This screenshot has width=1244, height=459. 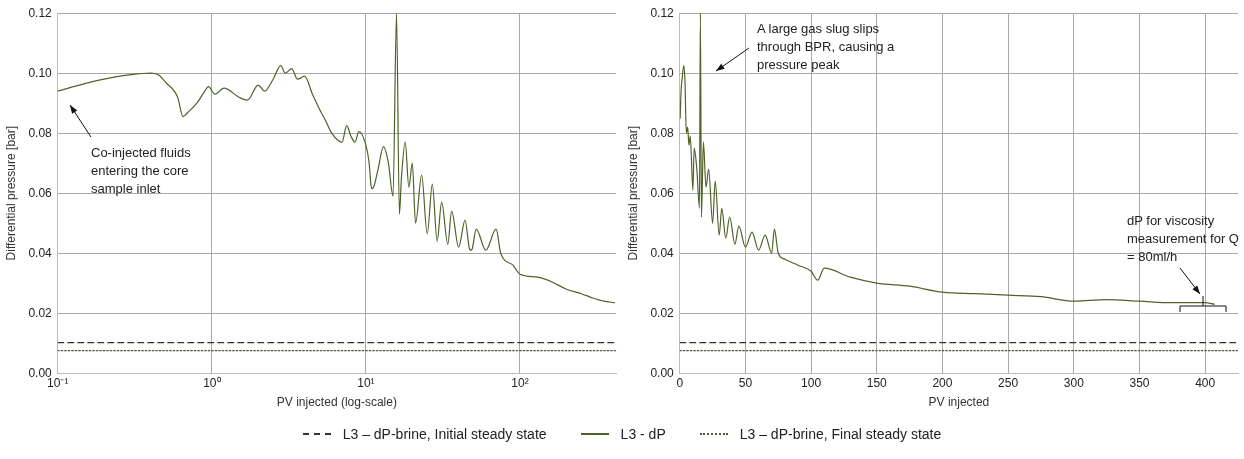 I want to click on annotation: dP for viscosity measurement for Q = 80ml/h, so click(x=1183, y=239).